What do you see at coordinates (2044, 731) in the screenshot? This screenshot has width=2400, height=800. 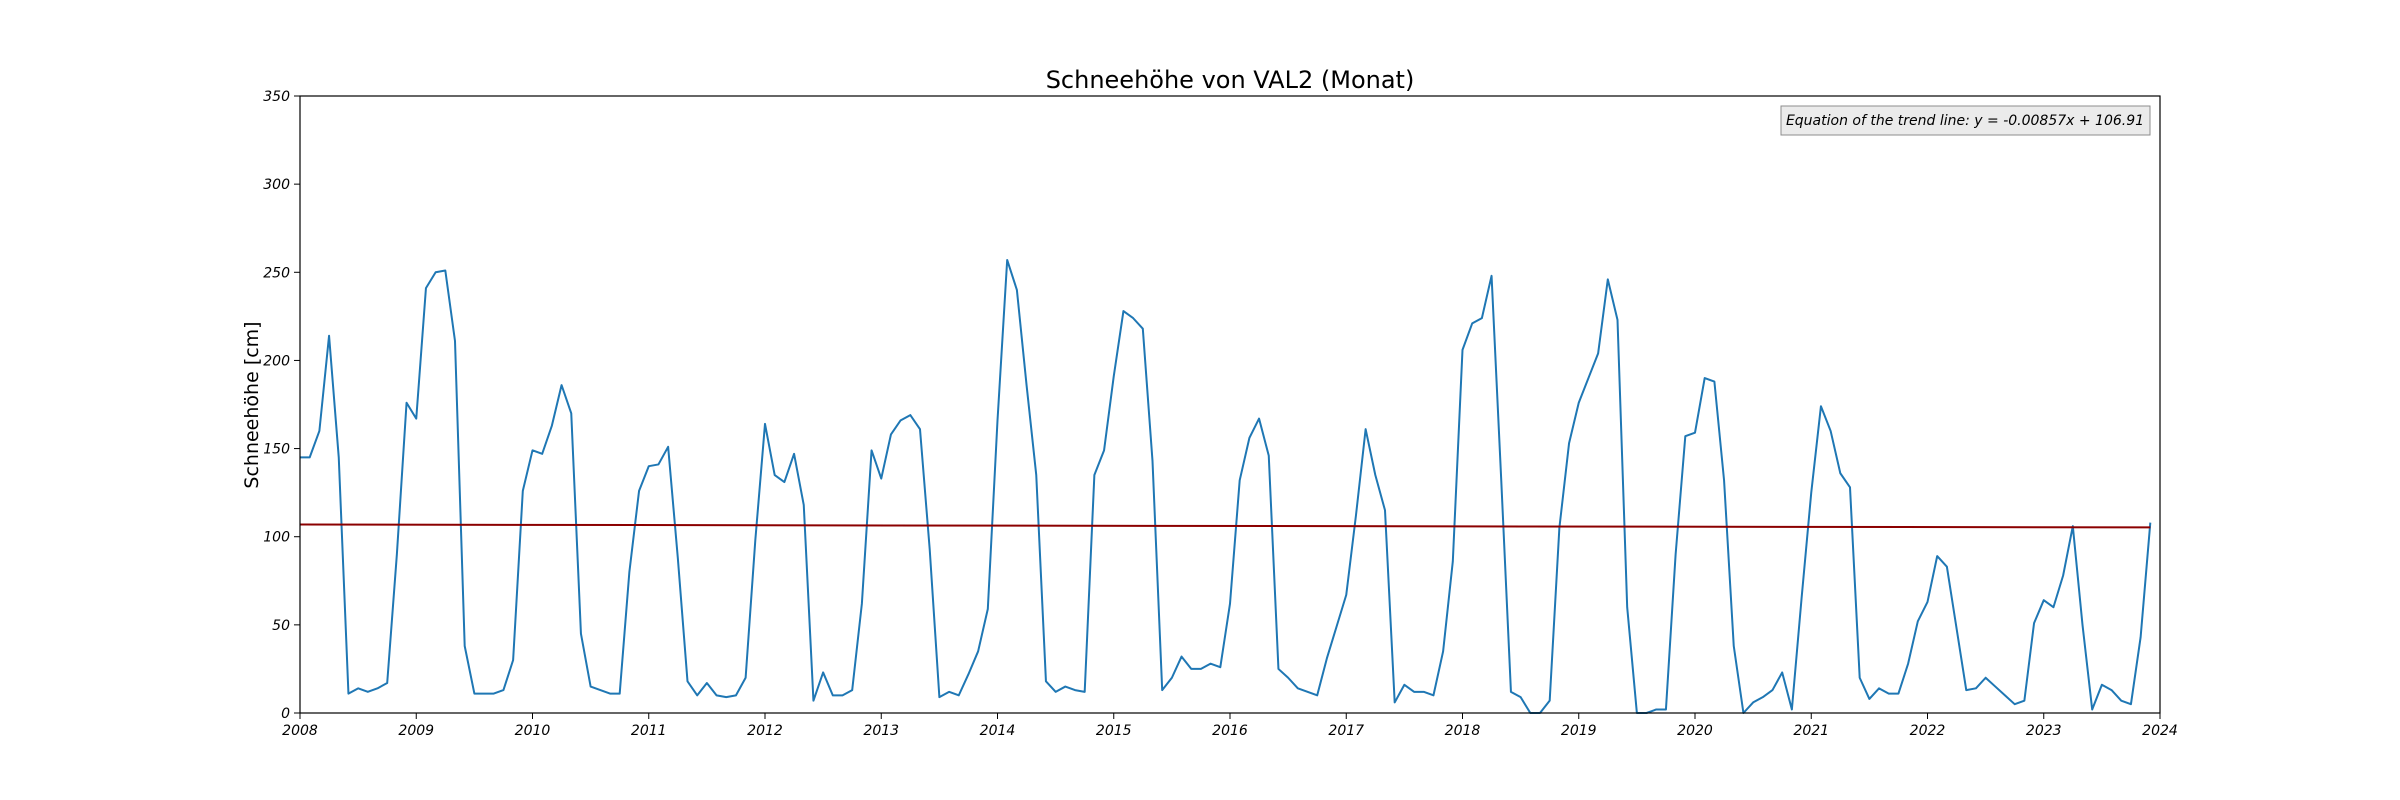 I see `x-tick-label: 2023` at bounding box center [2044, 731].